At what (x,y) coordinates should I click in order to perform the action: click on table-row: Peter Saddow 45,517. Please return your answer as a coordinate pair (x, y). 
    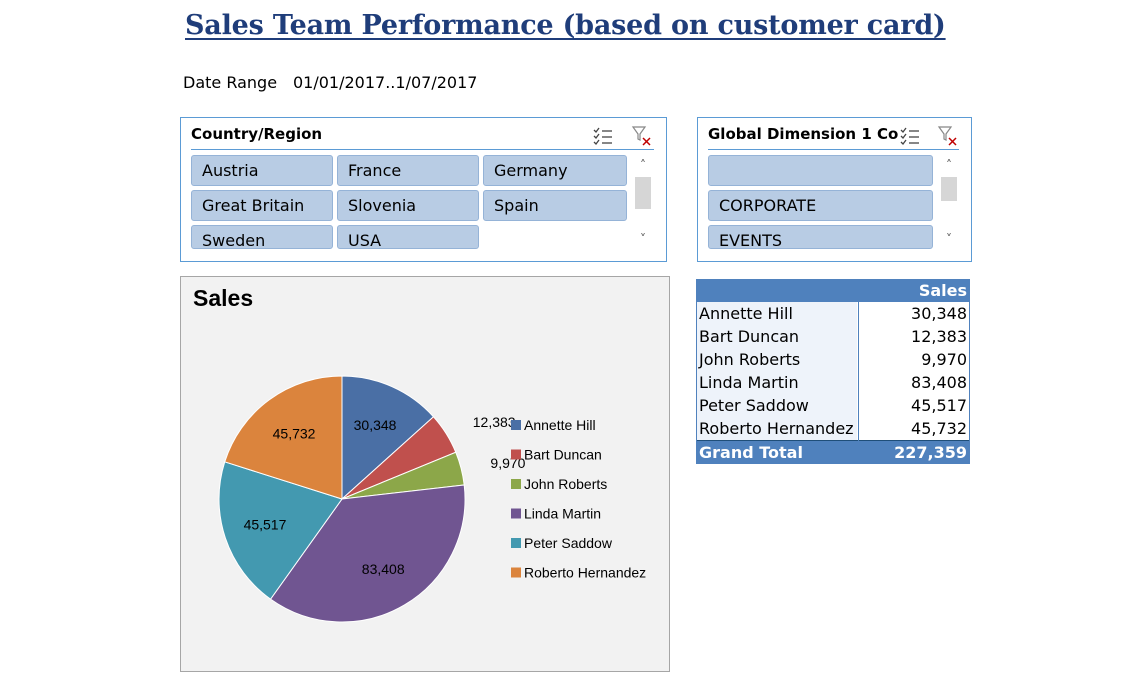
    Looking at the image, I should click on (833, 405).